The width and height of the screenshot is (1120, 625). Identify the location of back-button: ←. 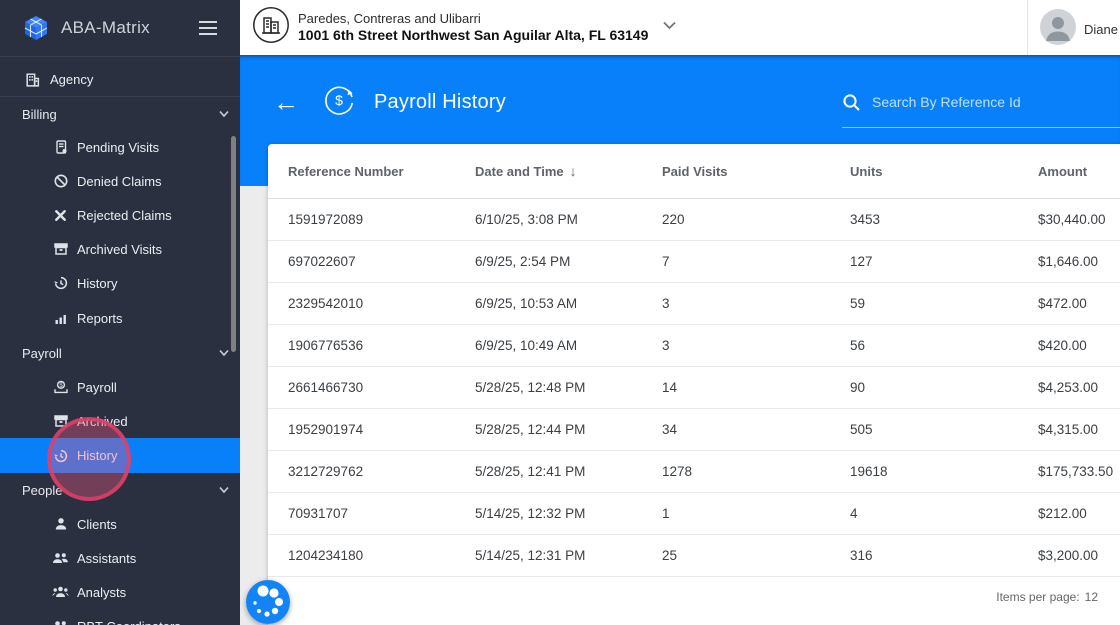
(286, 102).